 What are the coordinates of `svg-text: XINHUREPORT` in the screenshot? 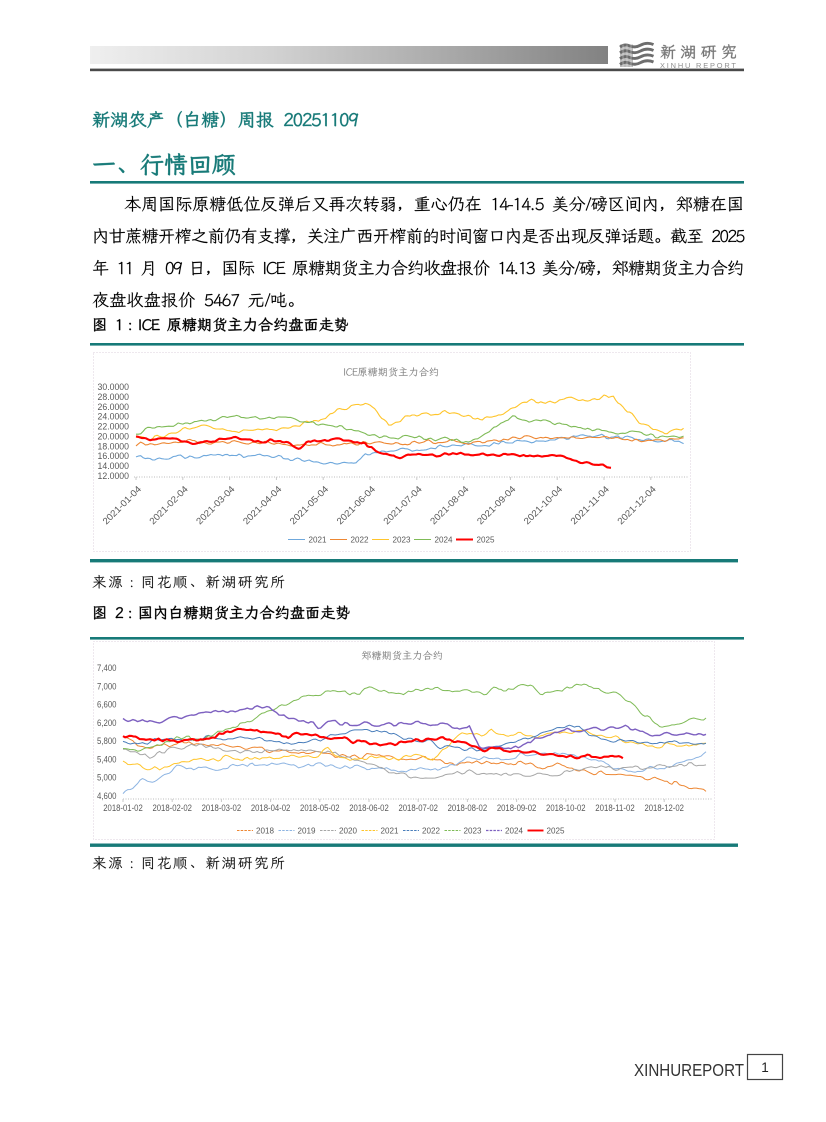 It's located at (689, 1070).